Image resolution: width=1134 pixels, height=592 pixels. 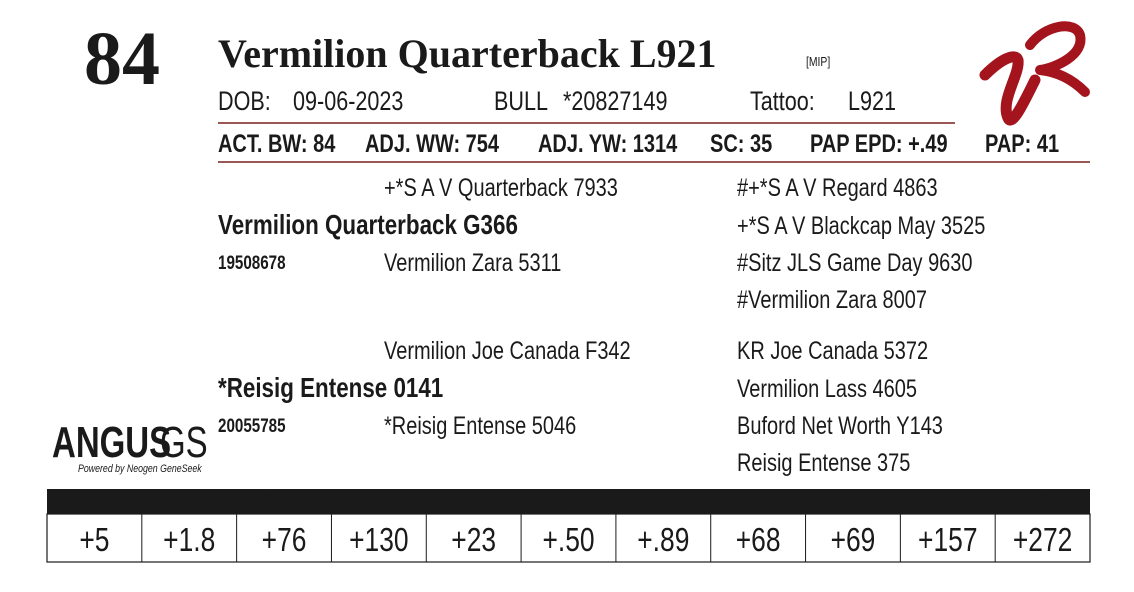 What do you see at coordinates (330, 388) in the screenshot?
I see `parent-name: *Reisig Entense 0141` at bounding box center [330, 388].